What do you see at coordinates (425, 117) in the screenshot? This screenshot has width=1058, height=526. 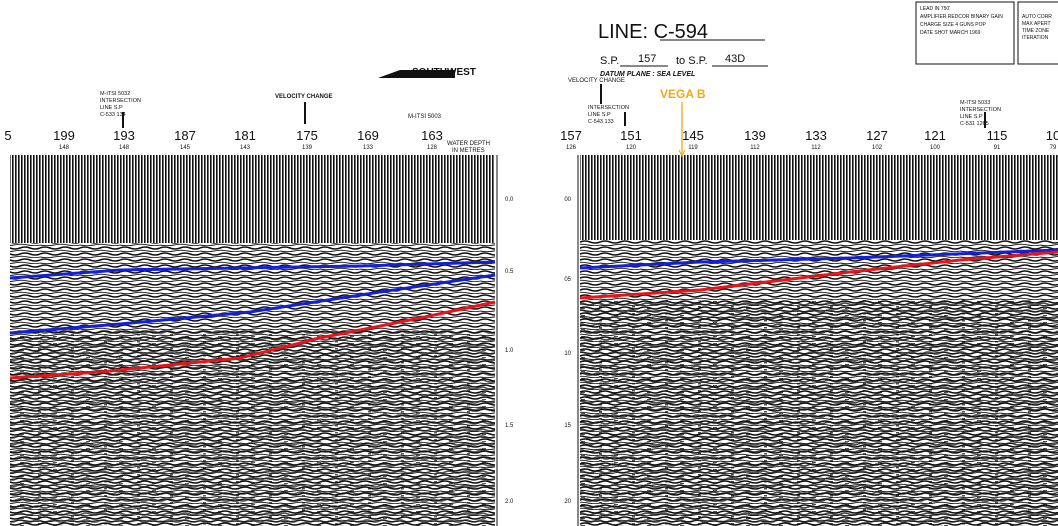 I see `tie-label: M-ITSI 5003` at bounding box center [425, 117].